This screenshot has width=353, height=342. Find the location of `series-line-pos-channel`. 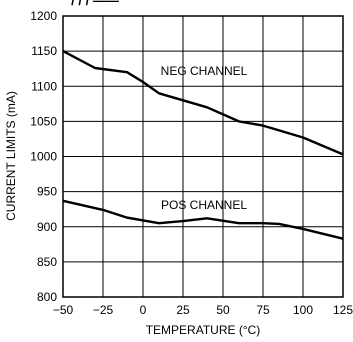

series-line-pos-channel is located at coordinates (203, 219).